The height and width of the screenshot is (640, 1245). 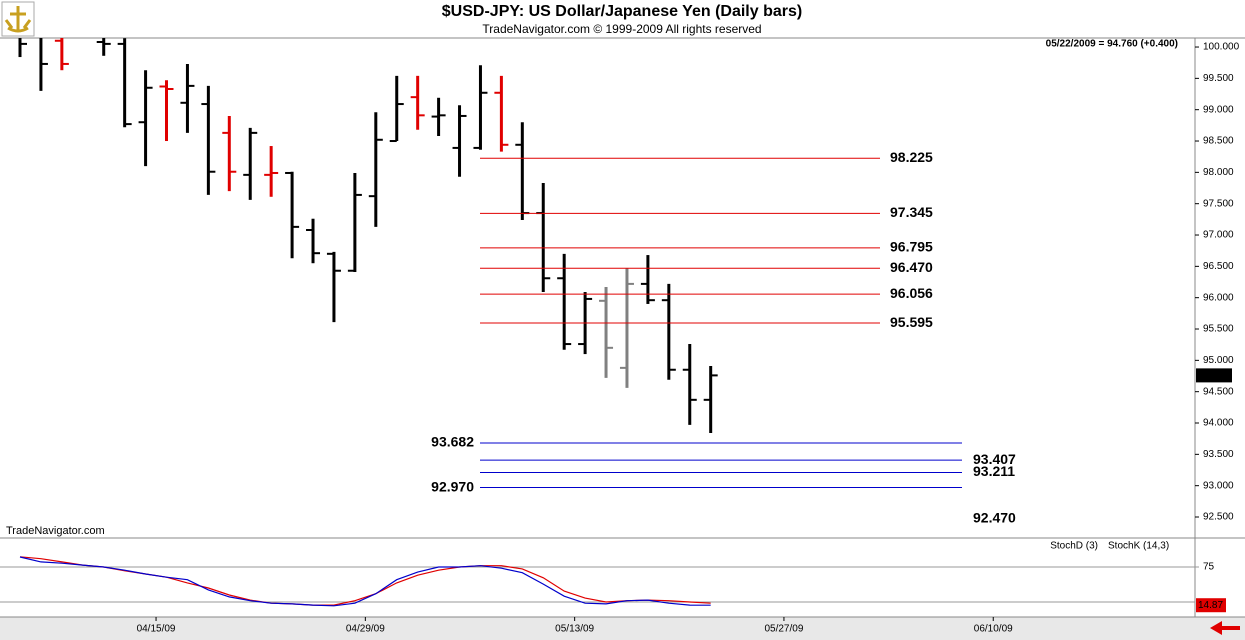 I want to click on level-label: 98.225, so click(x=911, y=157).